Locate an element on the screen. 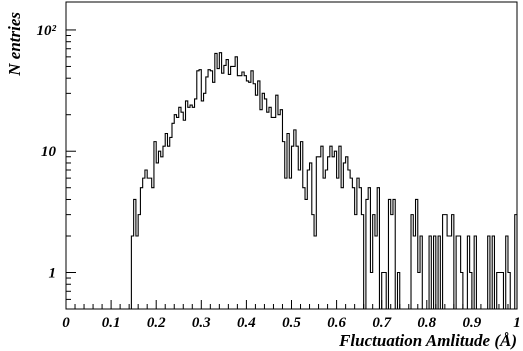 The width and height of the screenshot is (523, 351). x-tick-label: 0.7 is located at coordinates (381, 323).